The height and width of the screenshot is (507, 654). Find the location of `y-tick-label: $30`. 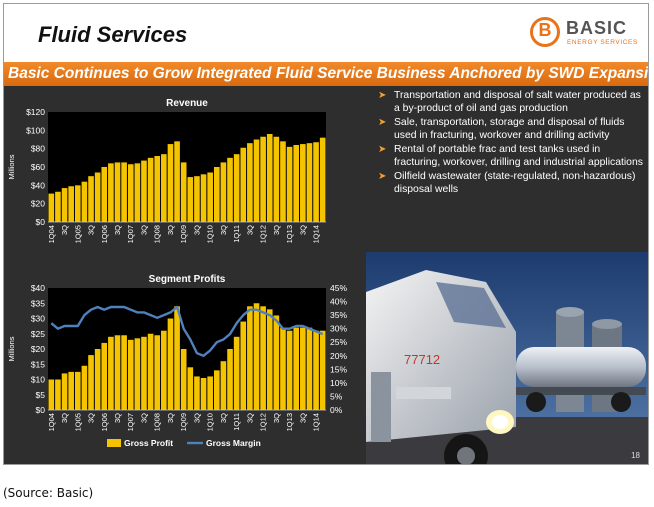

y-tick-label: $30 is located at coordinates (38, 319).